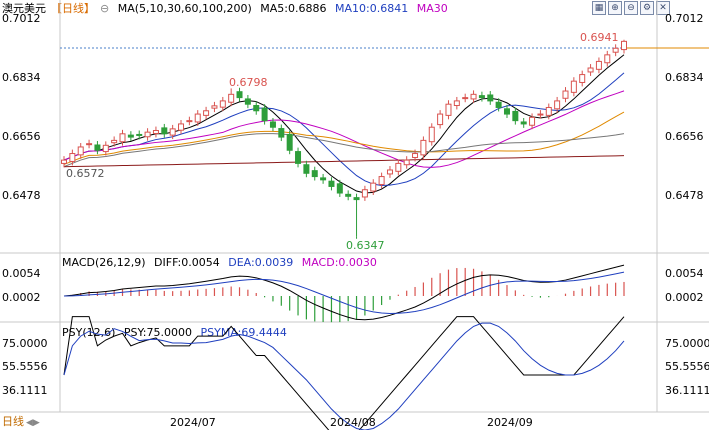 The width and height of the screenshot is (709, 431). I want to click on tab-arrow-icon: ◀▶, so click(33, 423).